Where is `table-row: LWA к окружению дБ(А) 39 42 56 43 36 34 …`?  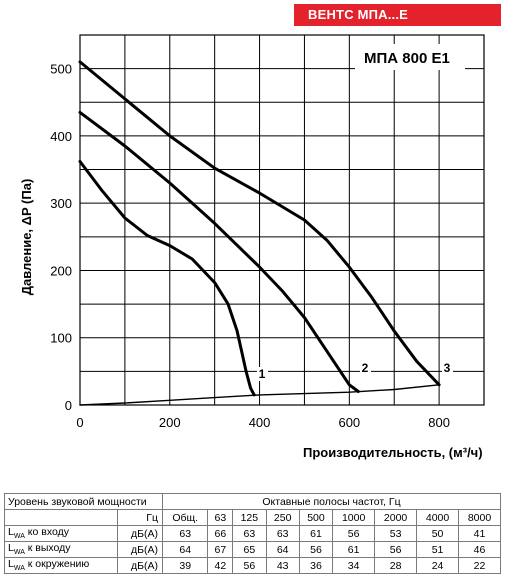
table-row: LWA к окружению дБ(А) 39 42 56 43 36 34 … is located at coordinates (252, 565).